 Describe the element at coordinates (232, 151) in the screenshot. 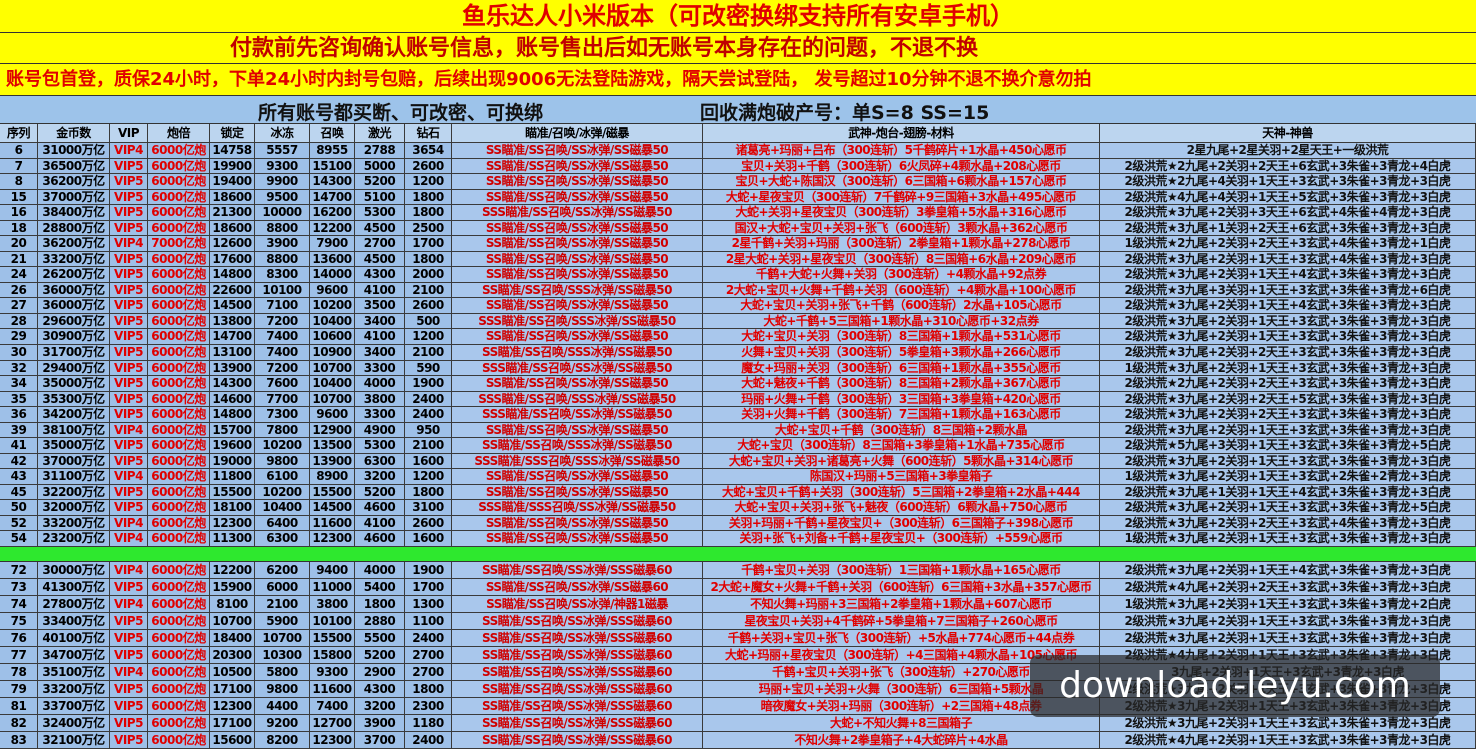

I see `cell: 14758` at that location.